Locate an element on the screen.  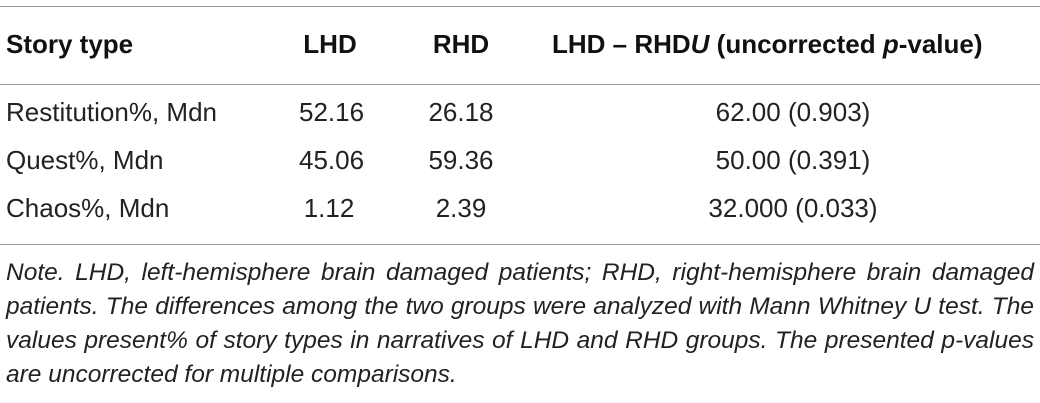
header-diff-prefix: LHD – RHD is located at coordinates (621, 44).